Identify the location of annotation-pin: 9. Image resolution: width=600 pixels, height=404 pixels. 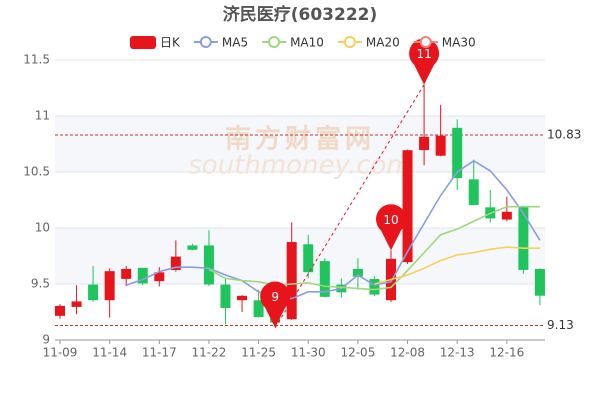
(275, 304).